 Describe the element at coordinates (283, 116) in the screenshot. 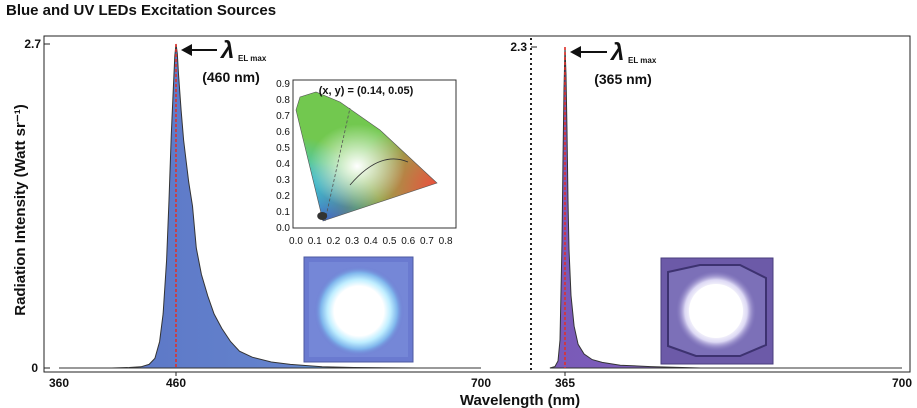

I see `cie-y-tick-label: 0.7` at that location.